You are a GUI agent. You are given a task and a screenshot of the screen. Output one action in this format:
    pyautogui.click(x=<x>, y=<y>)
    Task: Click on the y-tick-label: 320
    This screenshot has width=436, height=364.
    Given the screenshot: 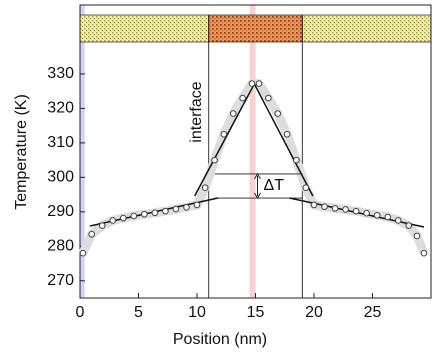 What is the action you would take?
    pyautogui.click(x=60, y=108)
    